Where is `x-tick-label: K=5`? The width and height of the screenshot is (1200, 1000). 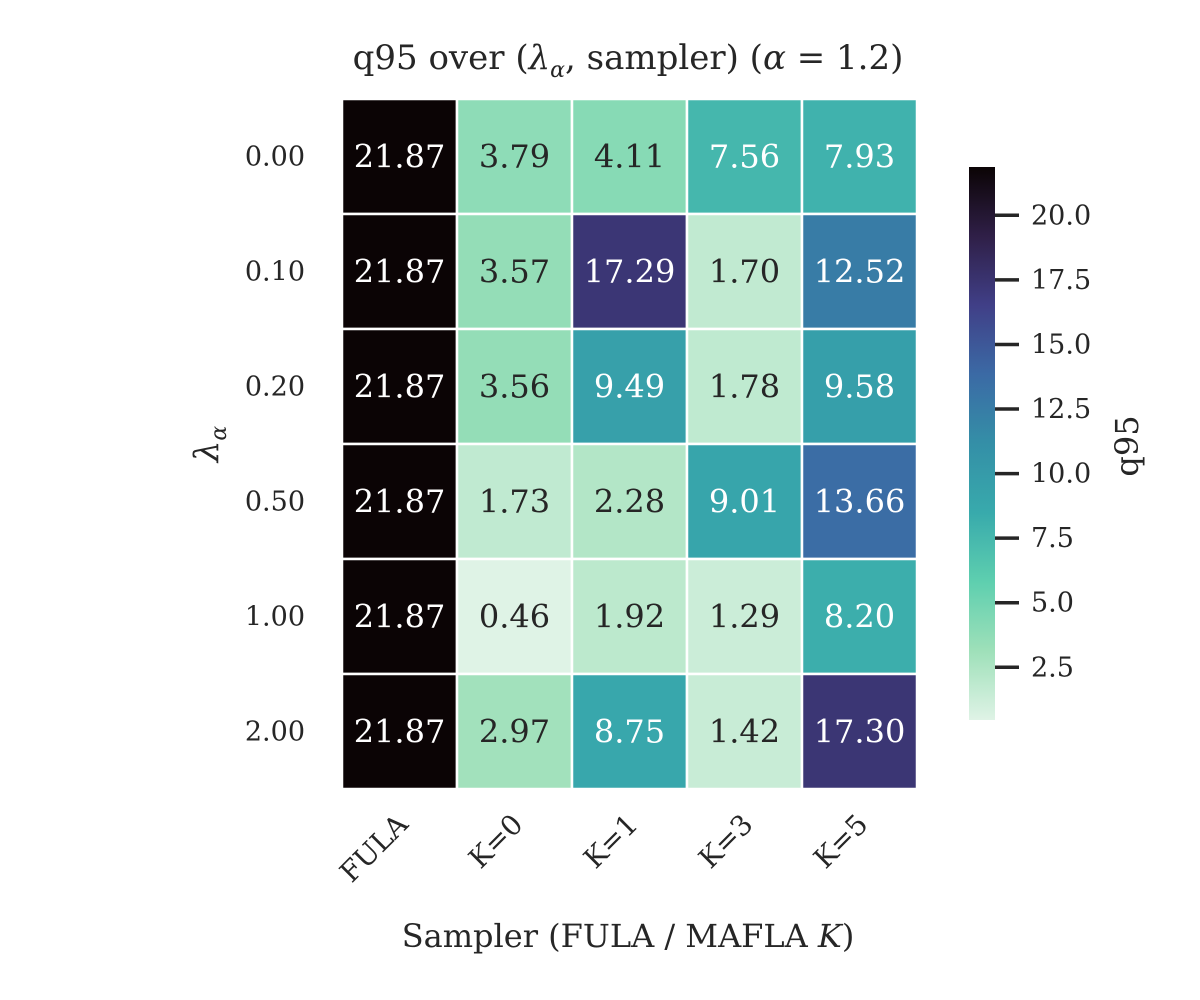
x-tick-label: K=5 is located at coordinates (840, 841).